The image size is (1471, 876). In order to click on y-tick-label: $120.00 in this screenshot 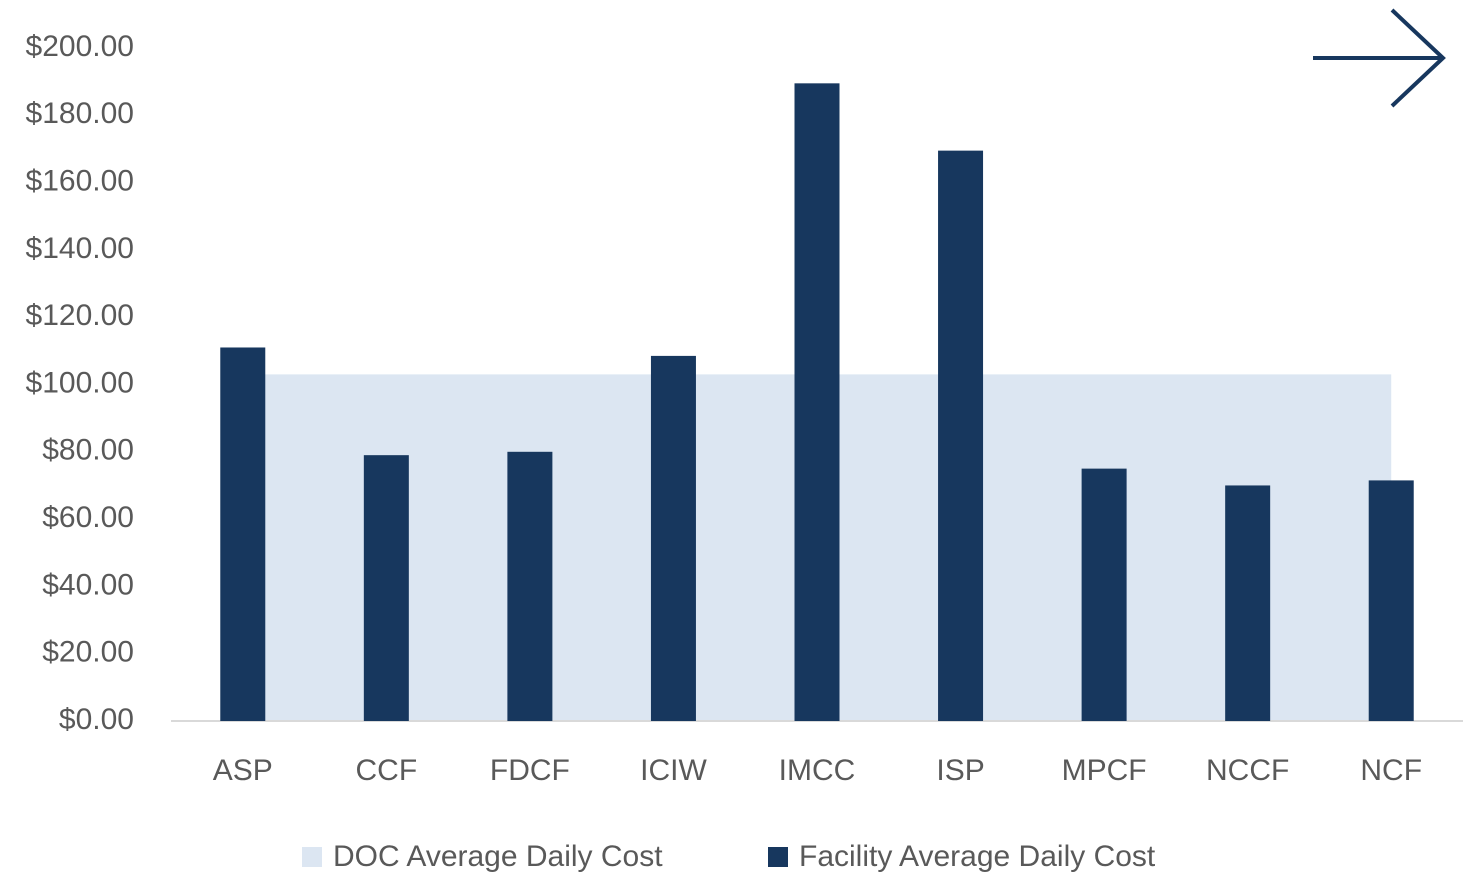, I will do `click(80, 315)`.